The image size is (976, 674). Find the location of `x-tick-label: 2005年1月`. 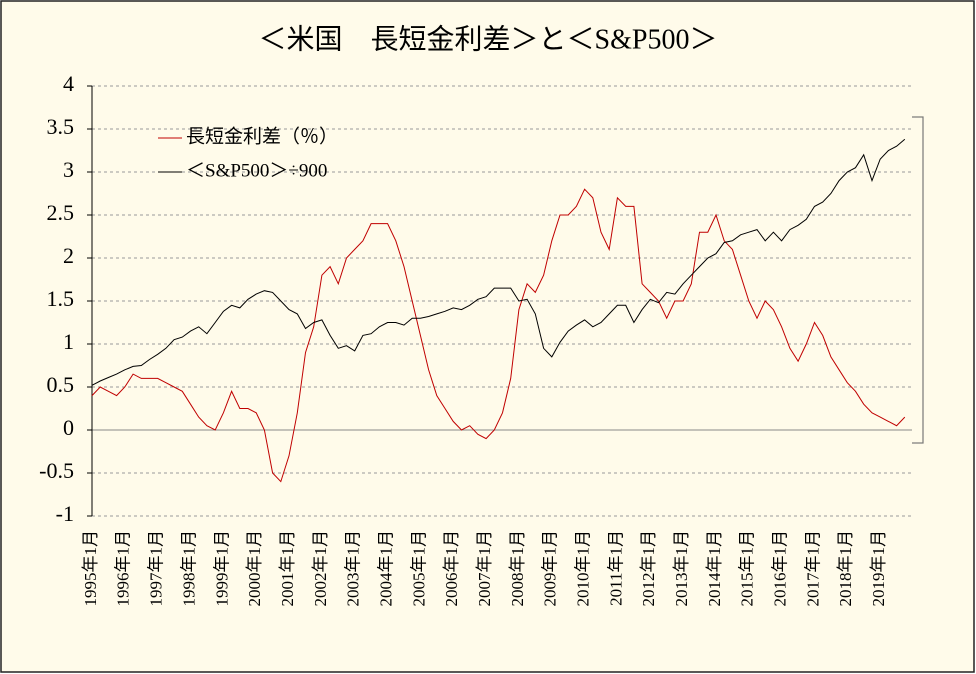

x-tick-label: 2005年1月 is located at coordinates (418, 568).